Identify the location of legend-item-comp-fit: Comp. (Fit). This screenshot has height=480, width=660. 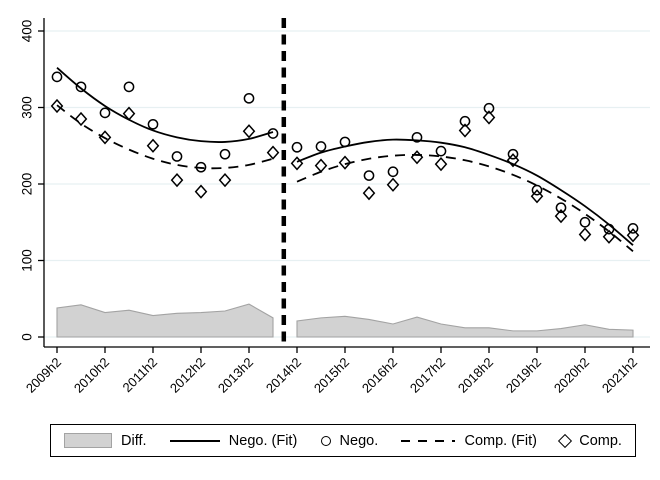
(469, 441).